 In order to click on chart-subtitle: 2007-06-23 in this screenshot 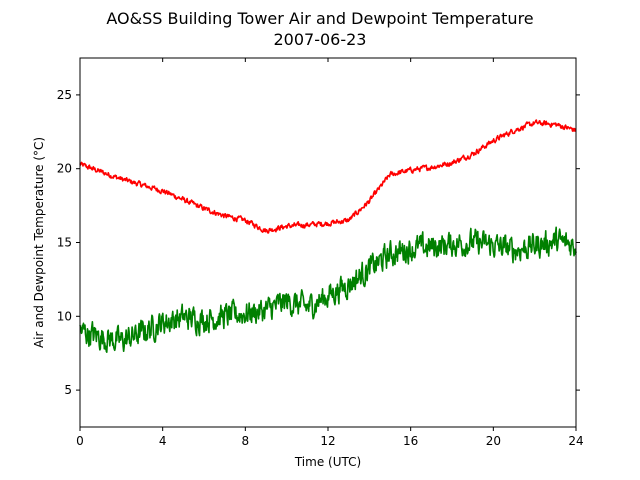, I will do `click(320, 39)`.